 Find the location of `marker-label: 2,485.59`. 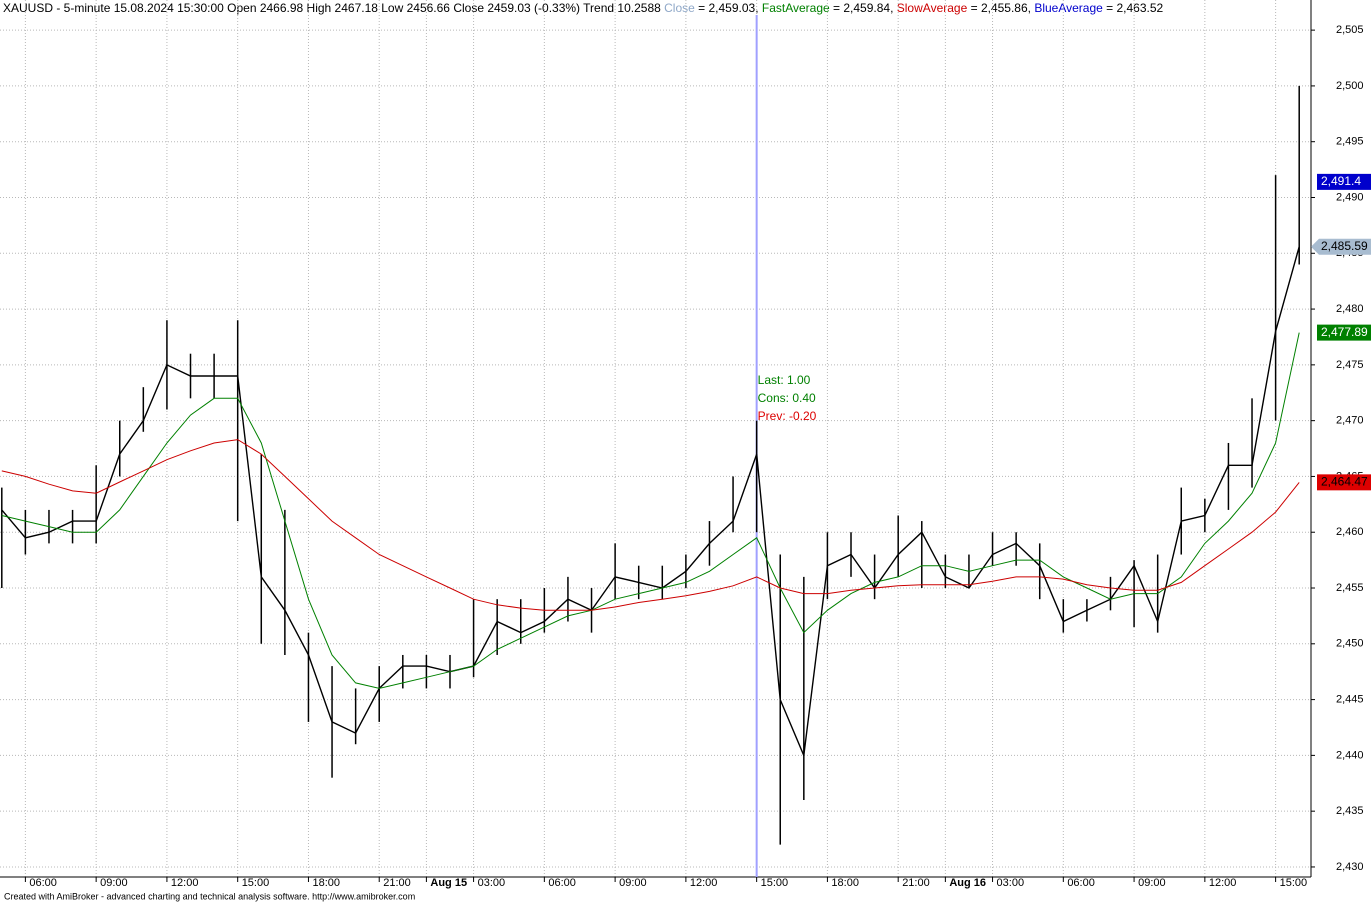

marker-label: 2,485.59 is located at coordinates (1344, 246).